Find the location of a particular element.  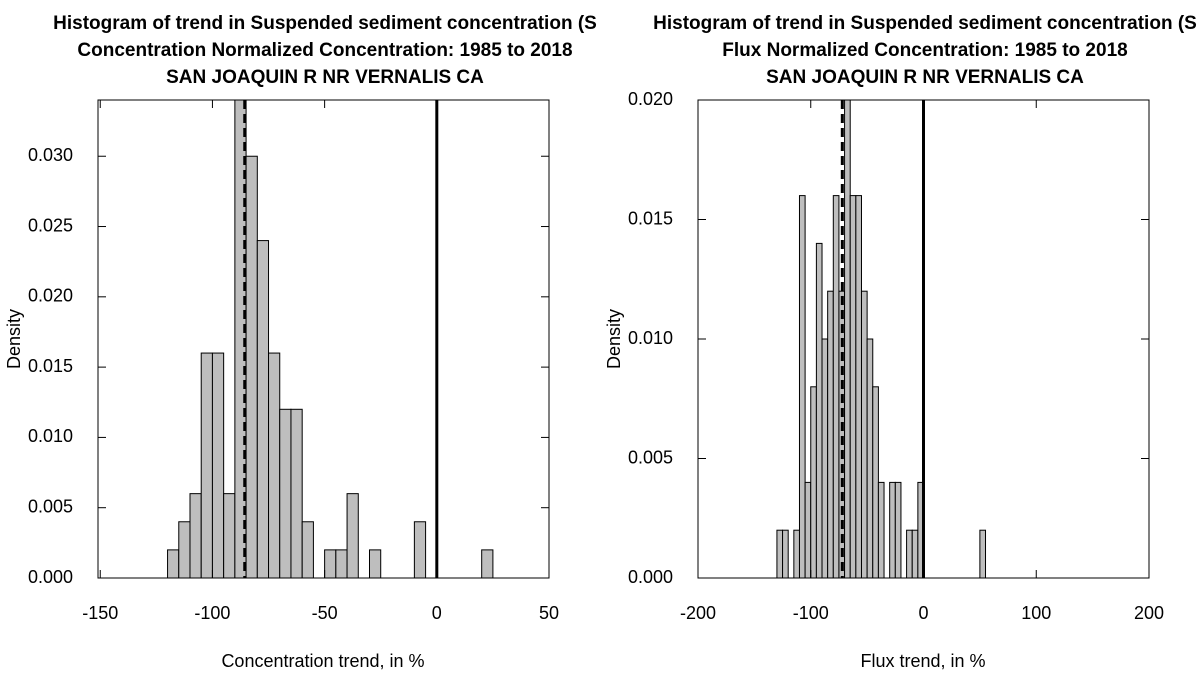

plot-area is located at coordinates (881, 339).